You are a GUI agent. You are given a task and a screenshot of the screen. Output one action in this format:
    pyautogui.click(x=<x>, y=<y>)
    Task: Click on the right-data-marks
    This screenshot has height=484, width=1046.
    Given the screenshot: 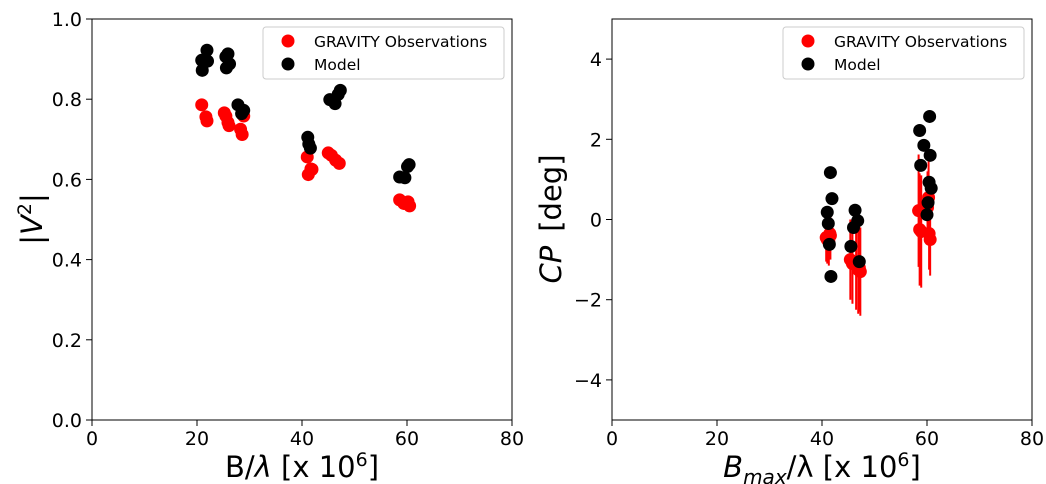 What is the action you would take?
    pyautogui.click(x=878, y=212)
    